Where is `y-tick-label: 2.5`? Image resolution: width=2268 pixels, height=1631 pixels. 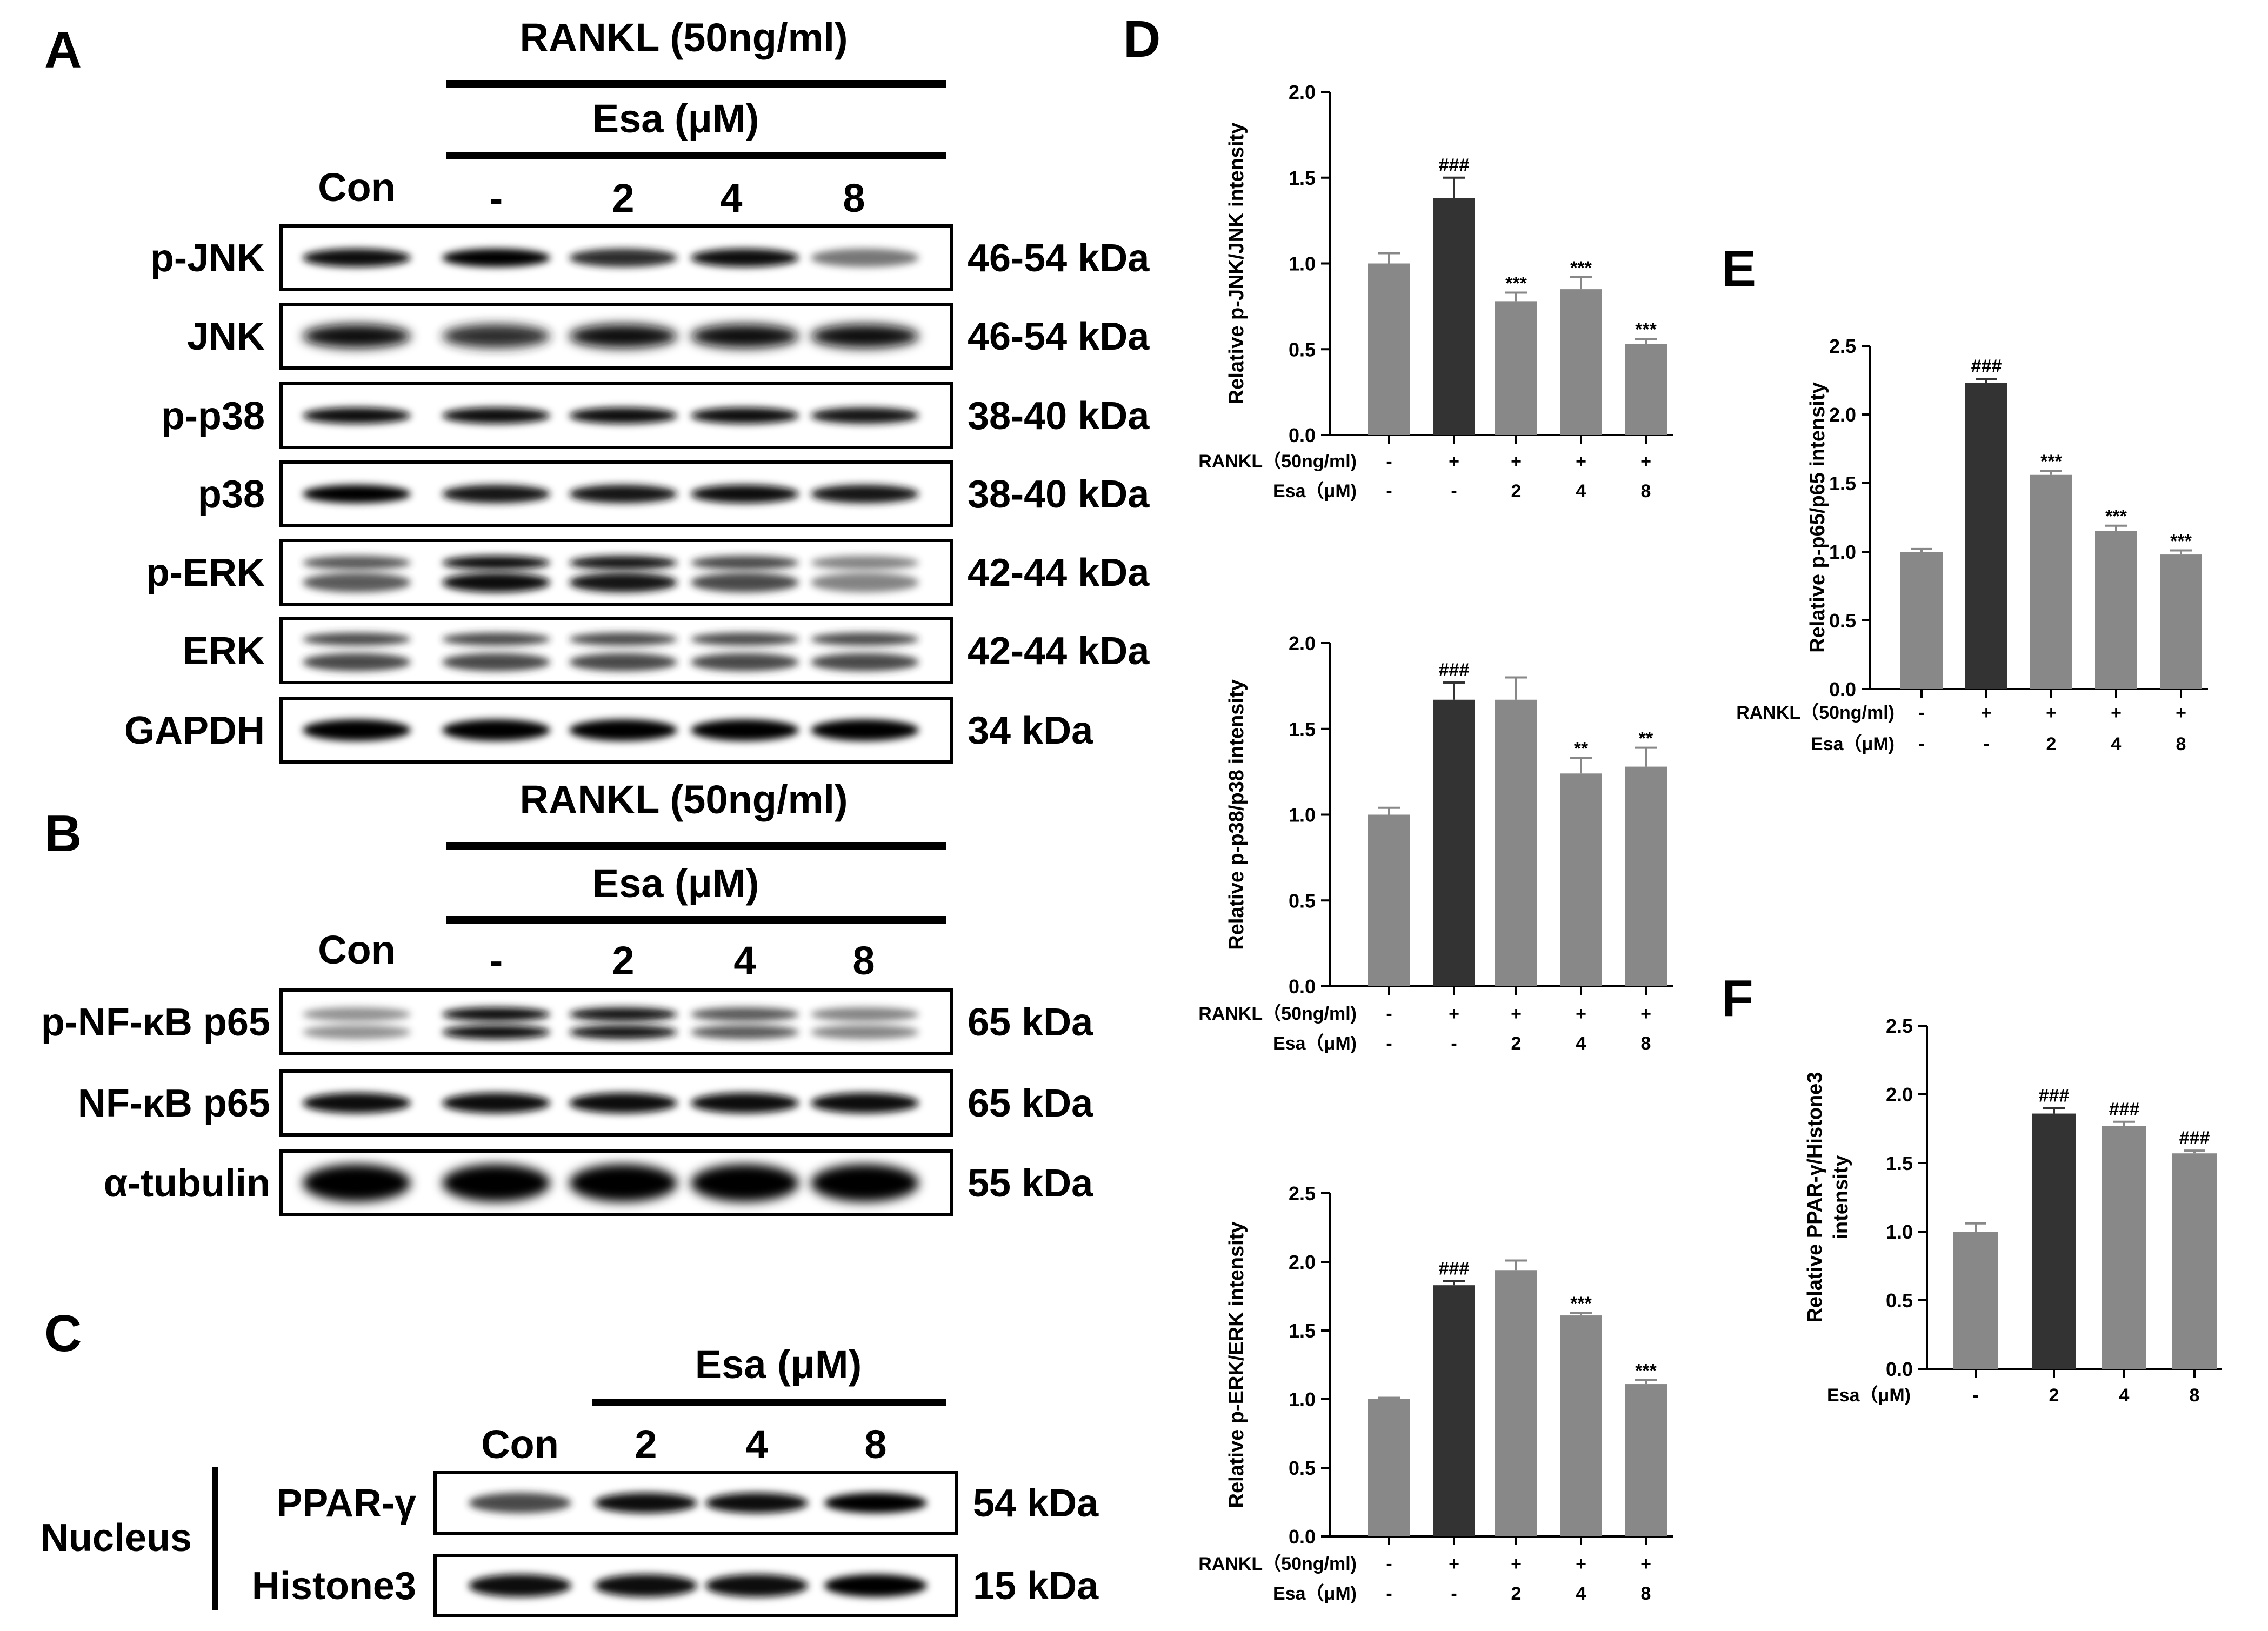
y-tick-label: 2.5 is located at coordinates (1302, 1193).